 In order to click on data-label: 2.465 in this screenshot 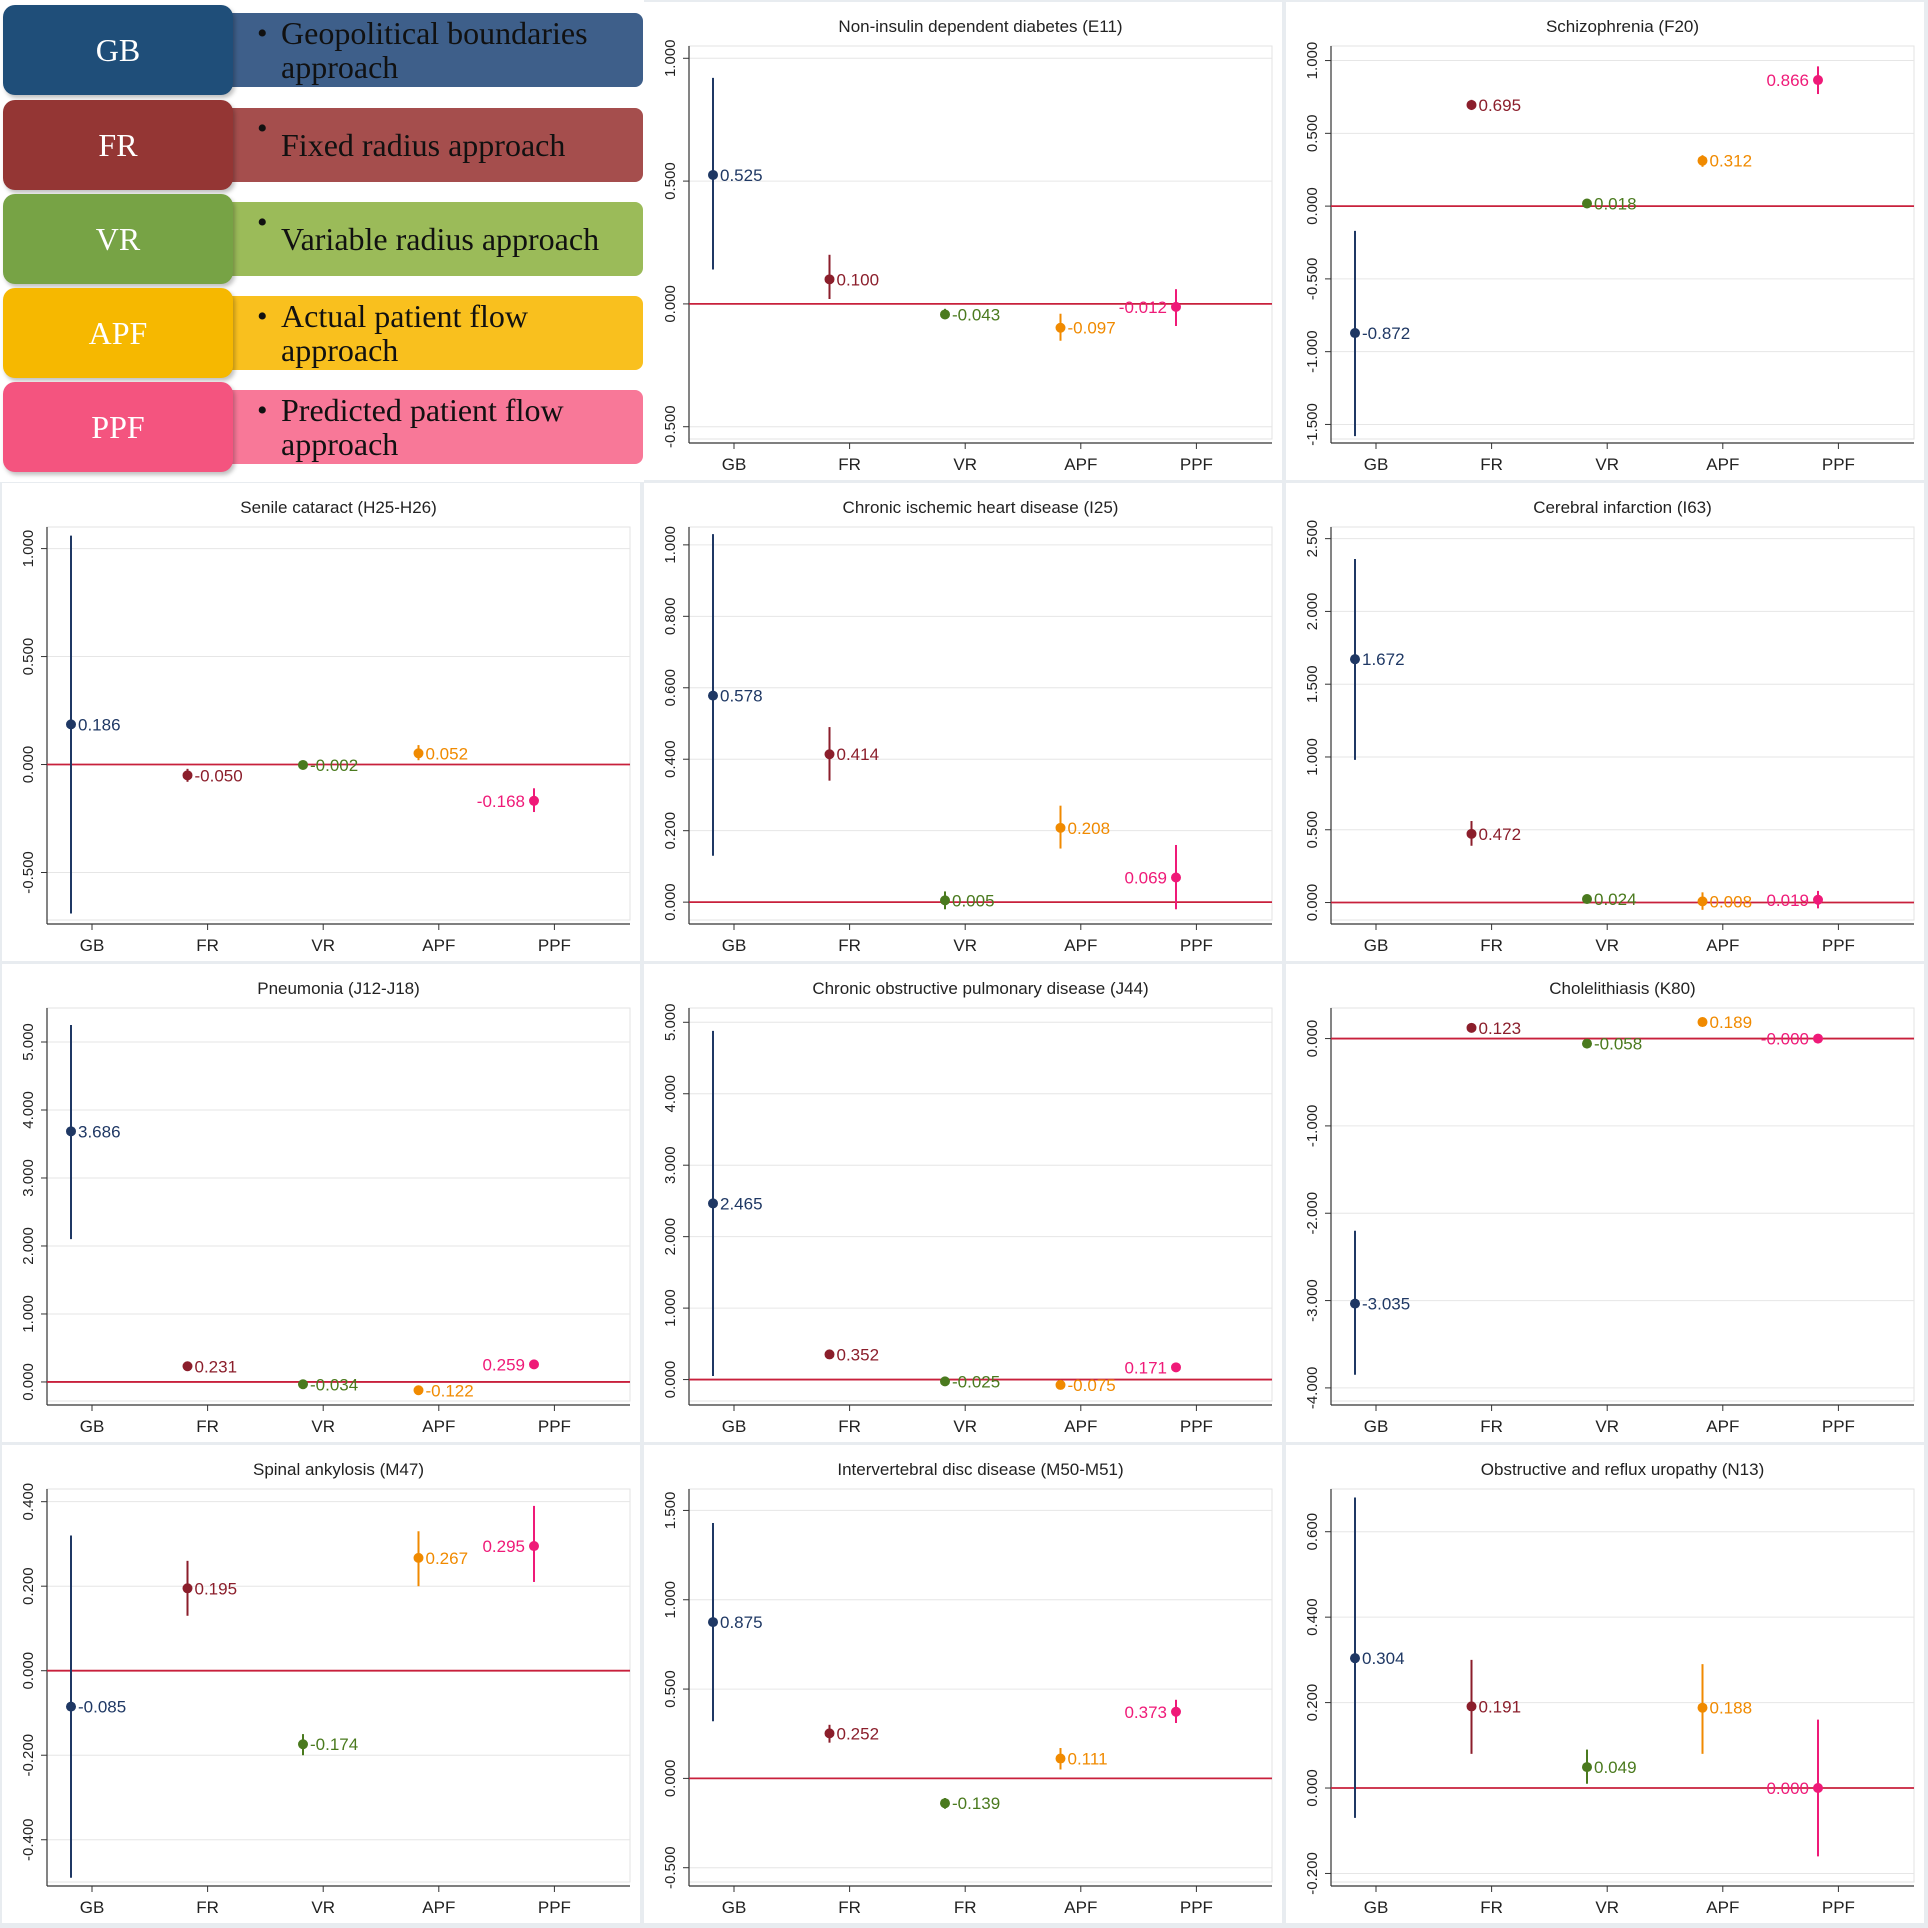, I will do `click(741, 1203)`.